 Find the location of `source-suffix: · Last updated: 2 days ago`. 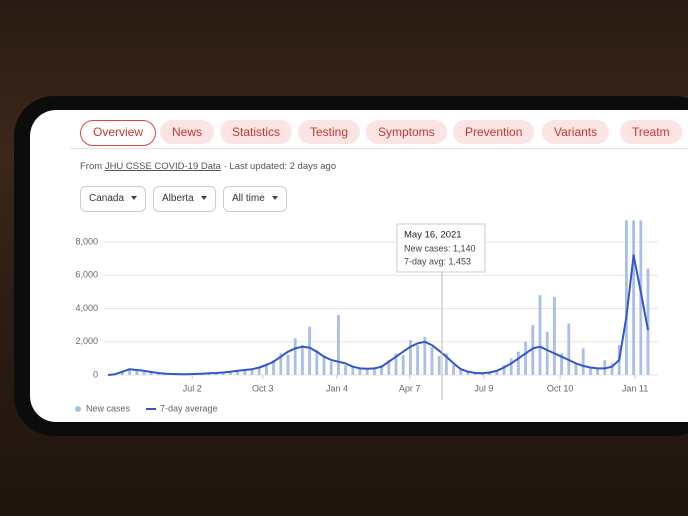

source-suffix: · Last updated: 2 days ago is located at coordinates (280, 166).